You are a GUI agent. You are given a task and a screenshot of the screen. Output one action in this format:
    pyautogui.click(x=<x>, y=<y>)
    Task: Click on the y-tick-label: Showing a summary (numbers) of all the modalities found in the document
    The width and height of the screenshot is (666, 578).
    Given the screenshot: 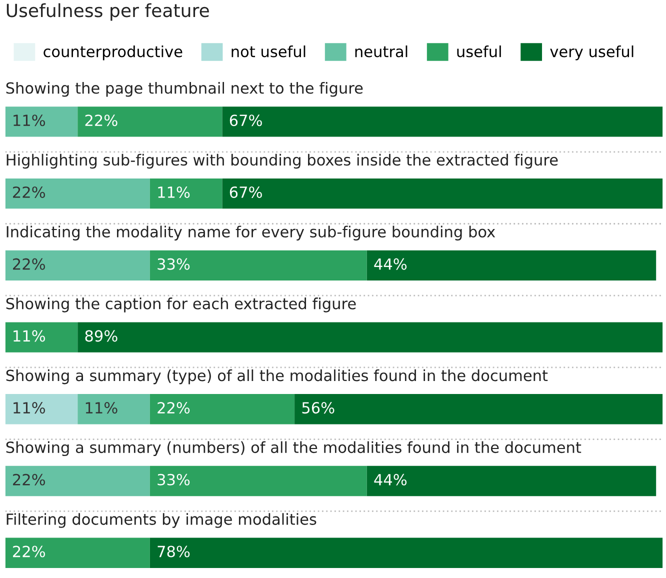 What is the action you would take?
    pyautogui.click(x=294, y=448)
    